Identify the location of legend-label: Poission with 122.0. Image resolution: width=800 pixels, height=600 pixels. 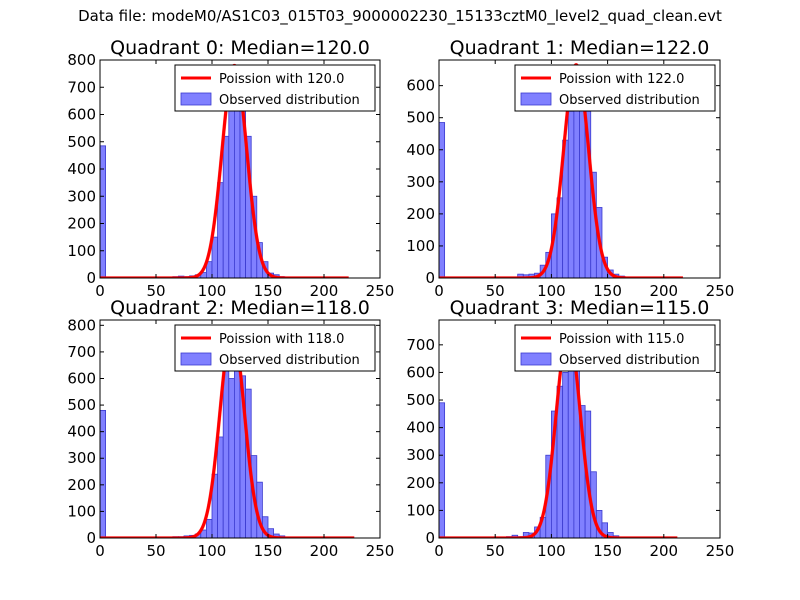
(621, 79).